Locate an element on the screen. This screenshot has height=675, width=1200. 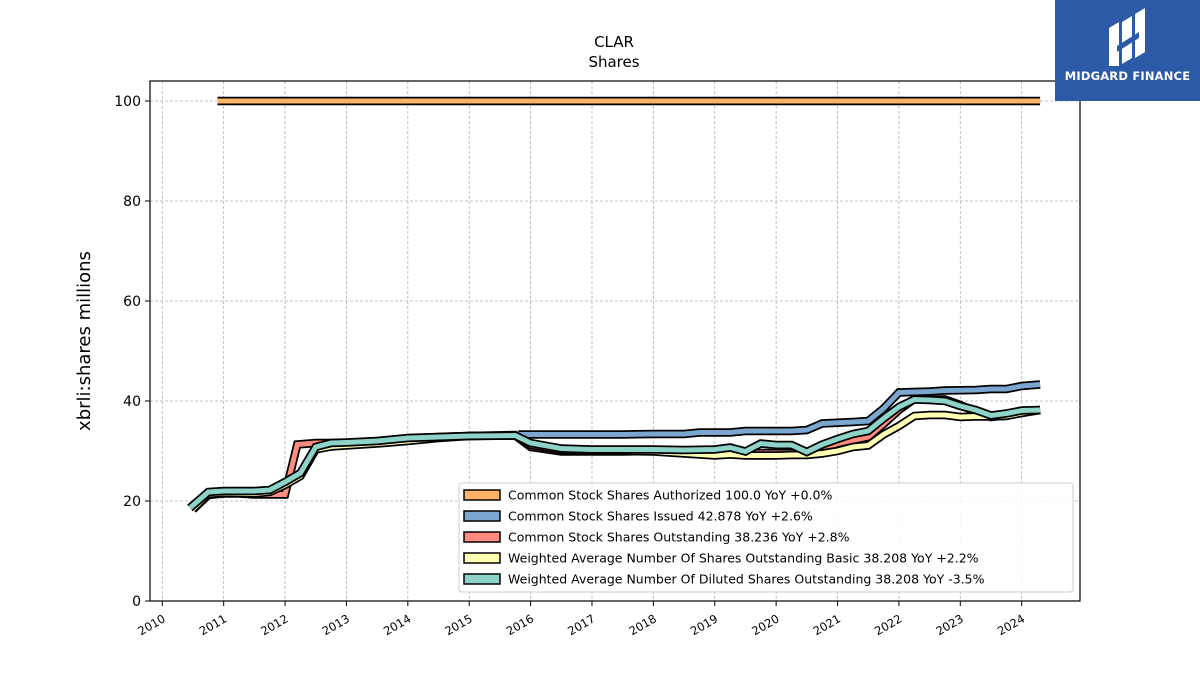
y-tick-label: 100 is located at coordinates (127, 102).